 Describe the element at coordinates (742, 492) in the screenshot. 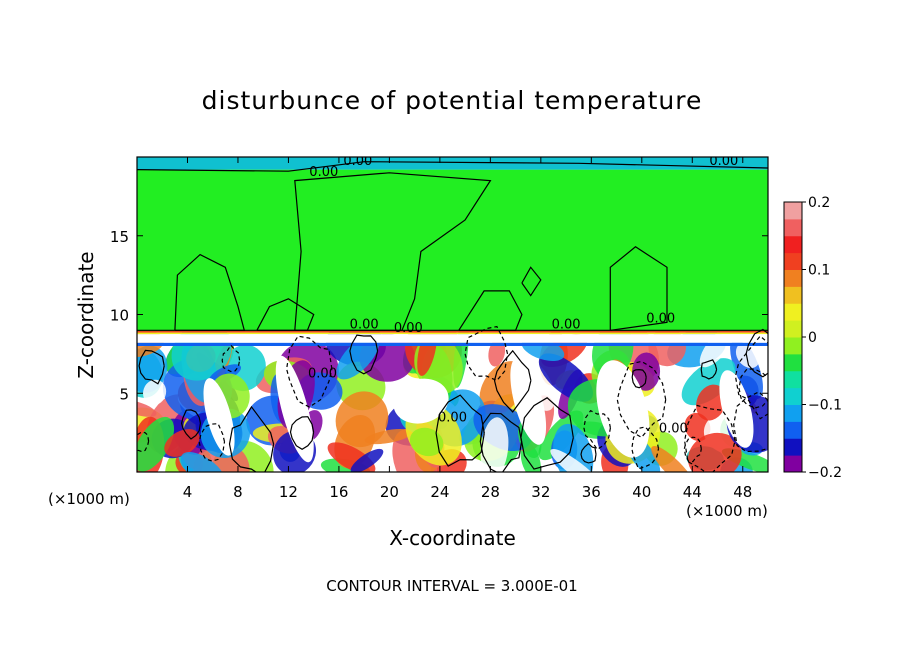

I see `x-tick-label: 48` at that location.